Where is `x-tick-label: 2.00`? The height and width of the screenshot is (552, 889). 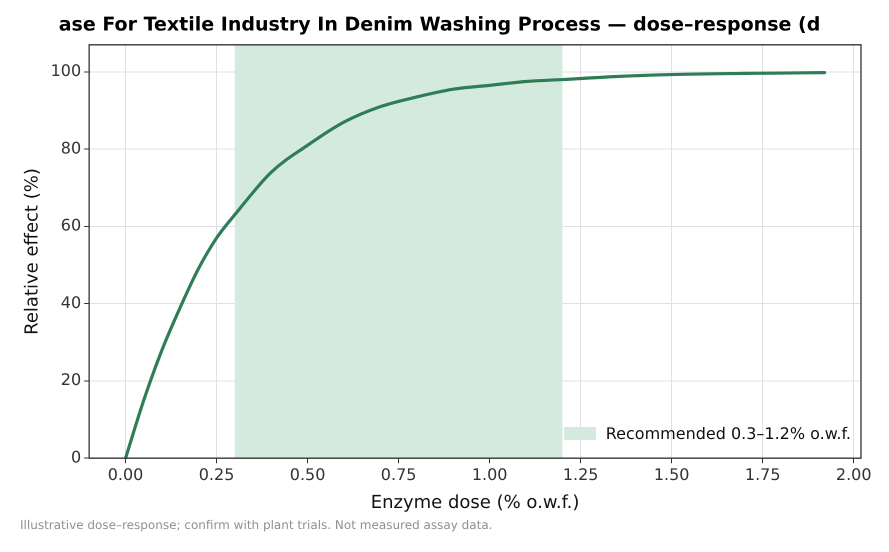 x-tick-label: 2.00 is located at coordinates (854, 474).